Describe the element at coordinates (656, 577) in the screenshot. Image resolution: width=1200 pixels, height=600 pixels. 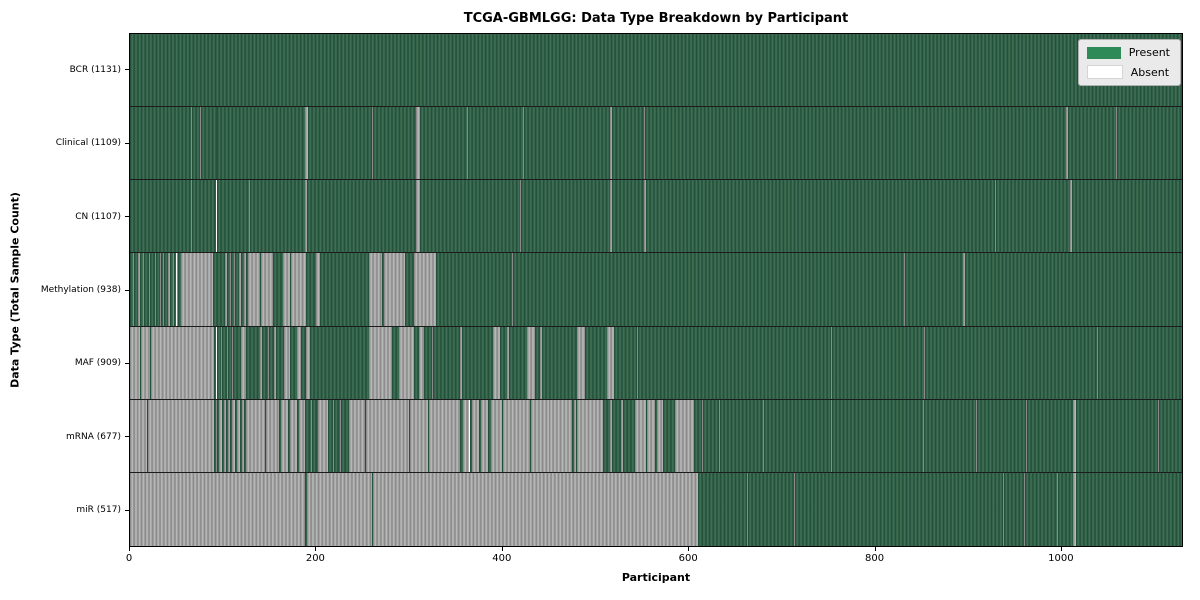
I see `x-axis-label: Participant` at that location.